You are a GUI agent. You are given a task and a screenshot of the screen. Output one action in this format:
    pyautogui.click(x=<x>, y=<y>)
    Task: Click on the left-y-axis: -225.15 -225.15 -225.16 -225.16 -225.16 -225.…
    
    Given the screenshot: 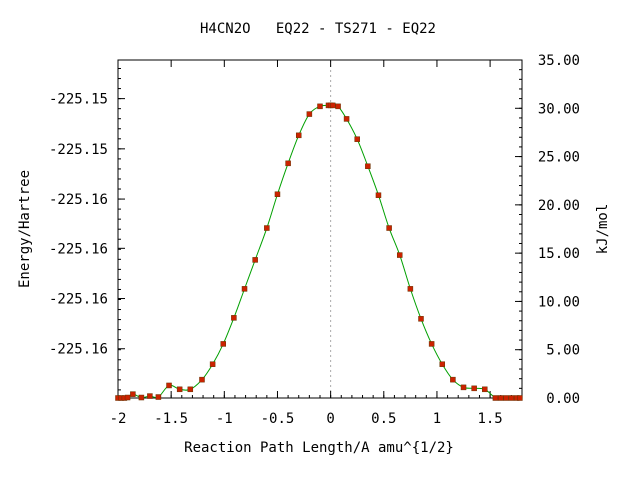 What is the action you would take?
    pyautogui.click(x=87, y=229)
    